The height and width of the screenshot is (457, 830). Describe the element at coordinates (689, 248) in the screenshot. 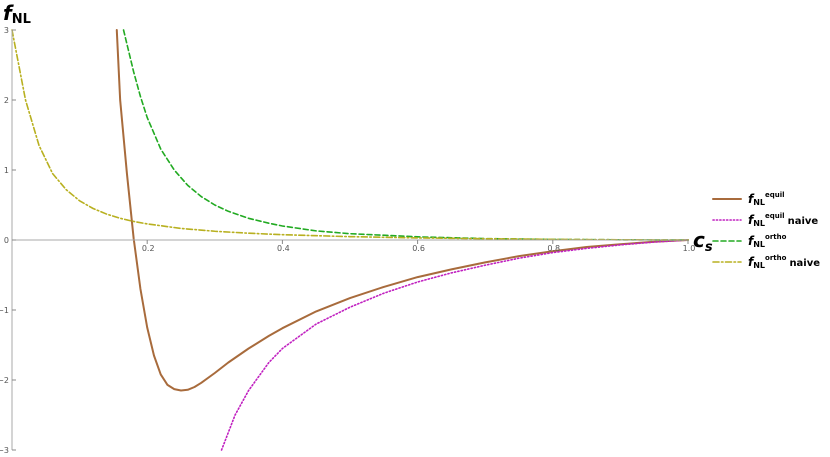

I see `x-tick-label: 1.0` at that location.